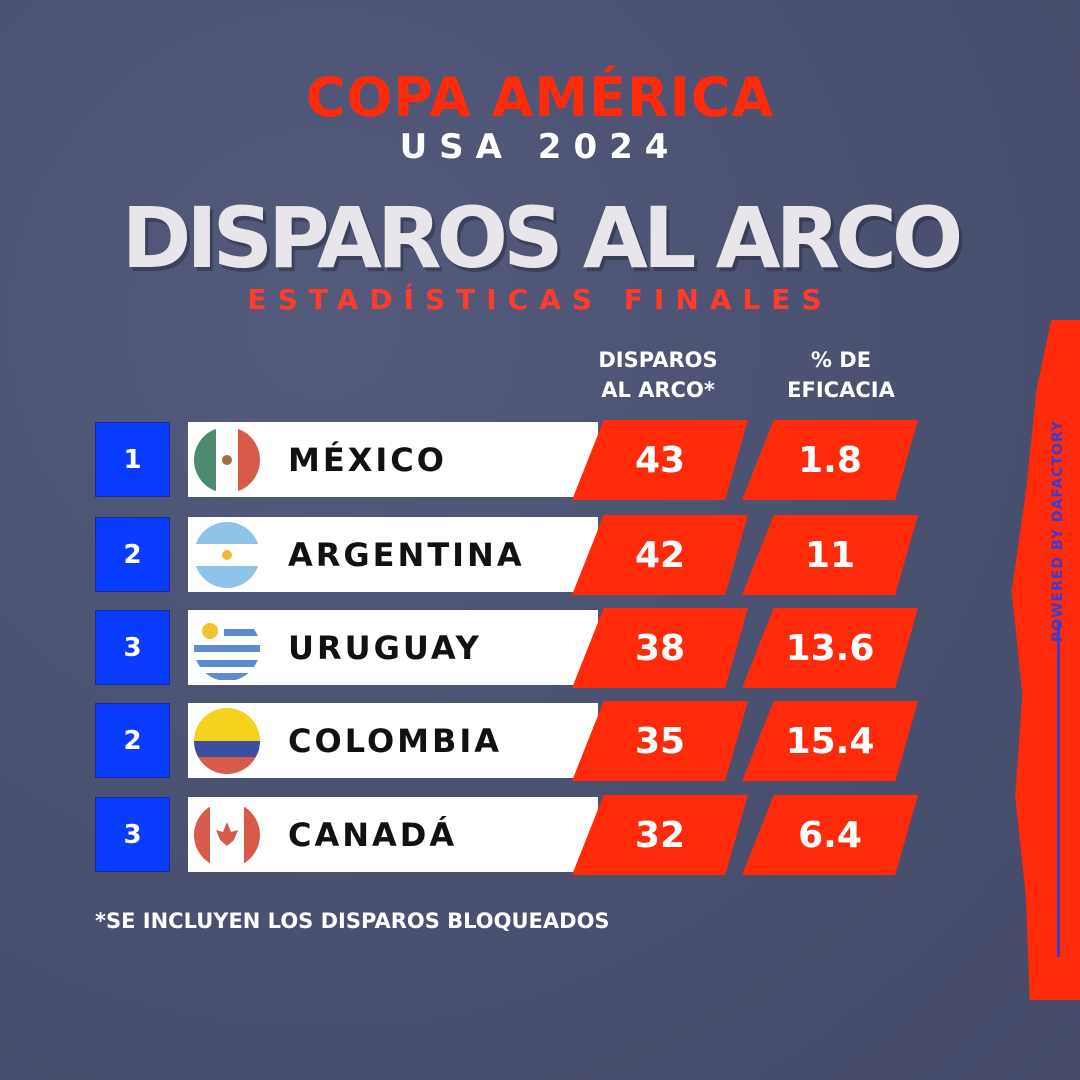 This screenshot has width=1080, height=1080. Describe the element at coordinates (830, 460) in the screenshot. I see `efficacy-value: 1.8` at that location.